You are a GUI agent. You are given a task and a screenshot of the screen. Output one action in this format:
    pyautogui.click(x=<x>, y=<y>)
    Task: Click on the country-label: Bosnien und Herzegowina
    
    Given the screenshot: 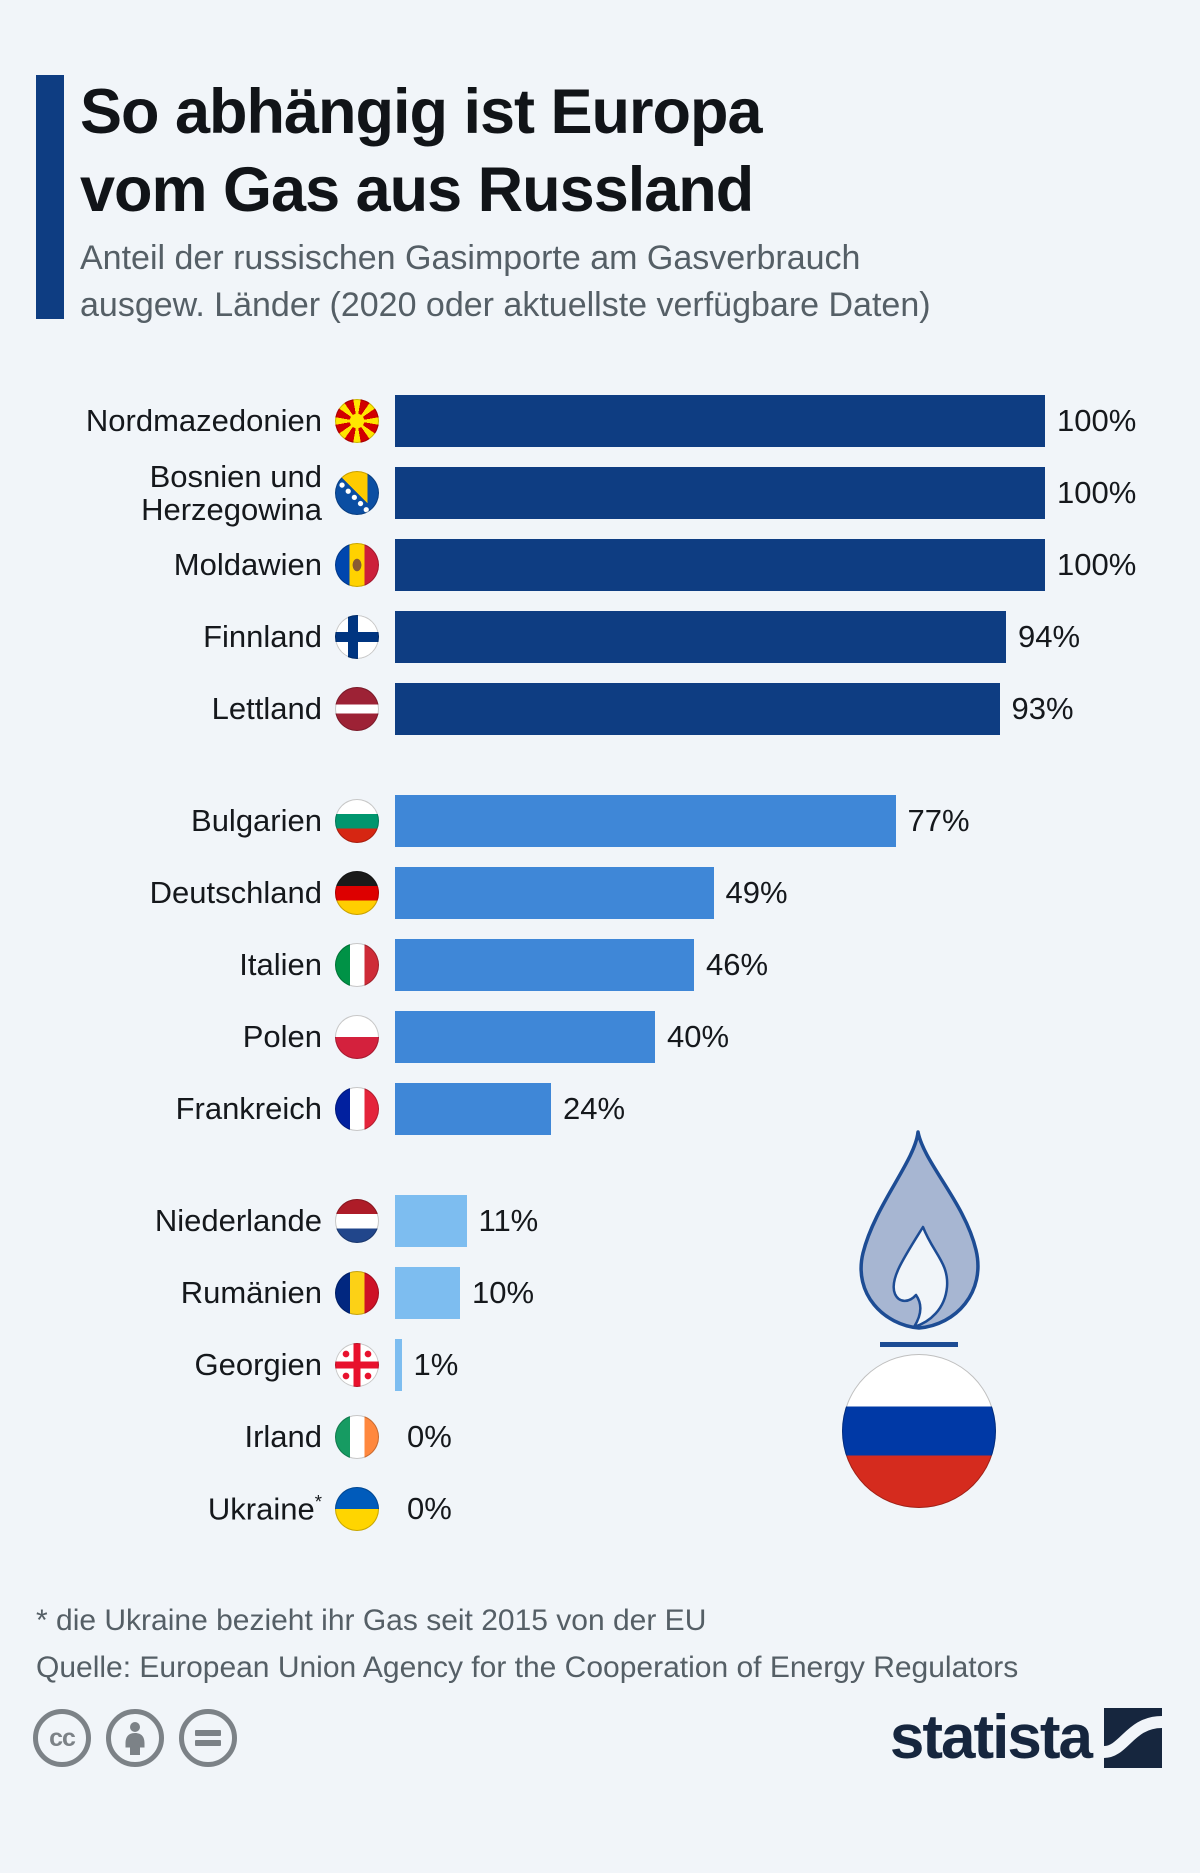 What is the action you would take?
    pyautogui.click(x=231, y=492)
    